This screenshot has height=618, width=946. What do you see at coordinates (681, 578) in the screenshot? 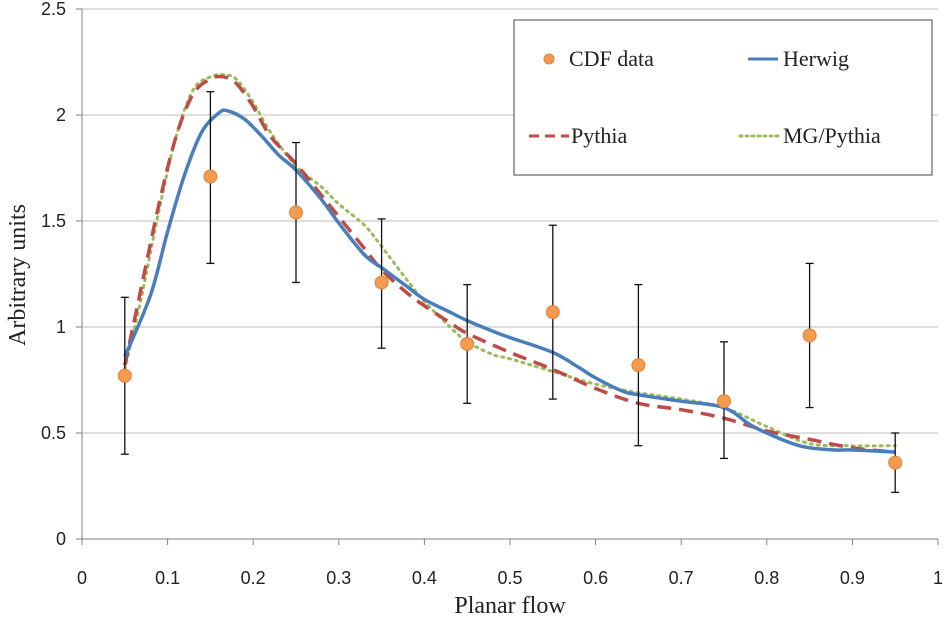
I see `x-tick-label: 0.7` at bounding box center [681, 578].